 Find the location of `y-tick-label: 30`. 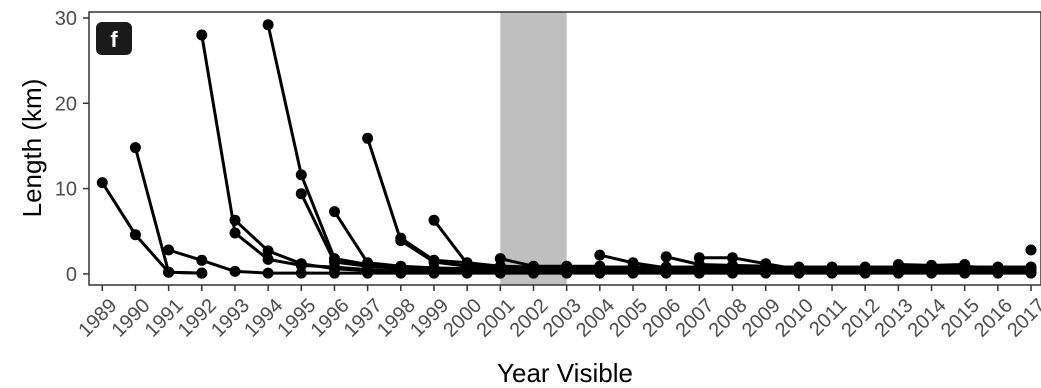

y-tick-label: 30 is located at coordinates (66, 19).